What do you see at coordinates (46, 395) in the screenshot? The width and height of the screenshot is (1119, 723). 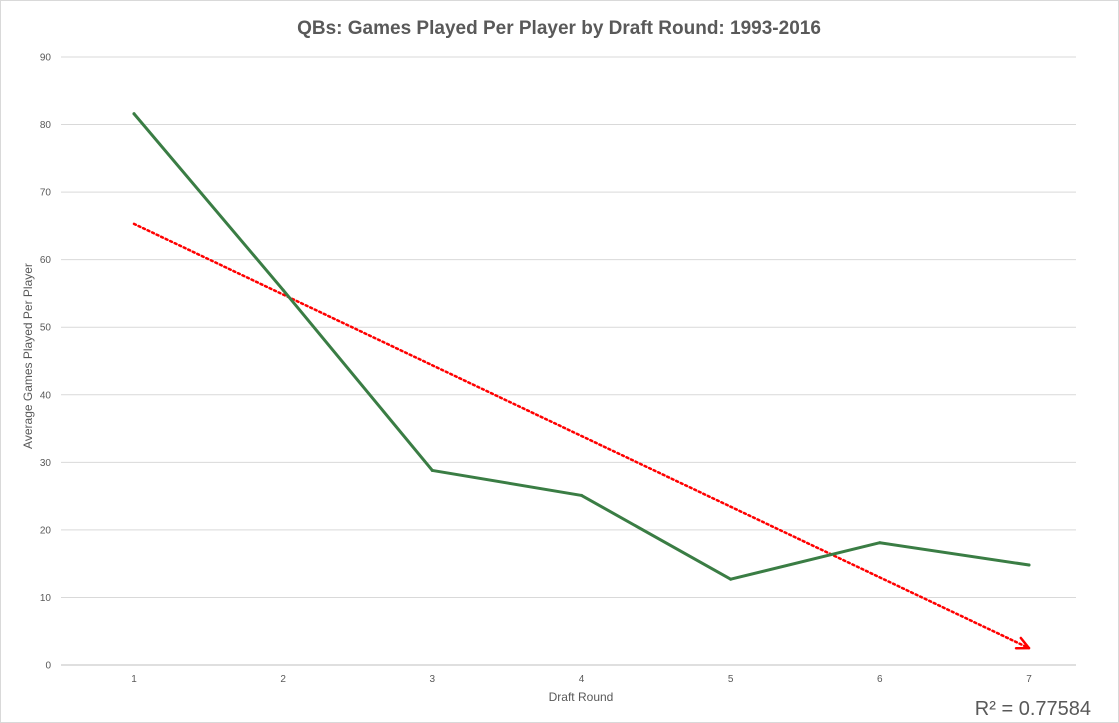 I see `y-tick-label: 40` at bounding box center [46, 395].